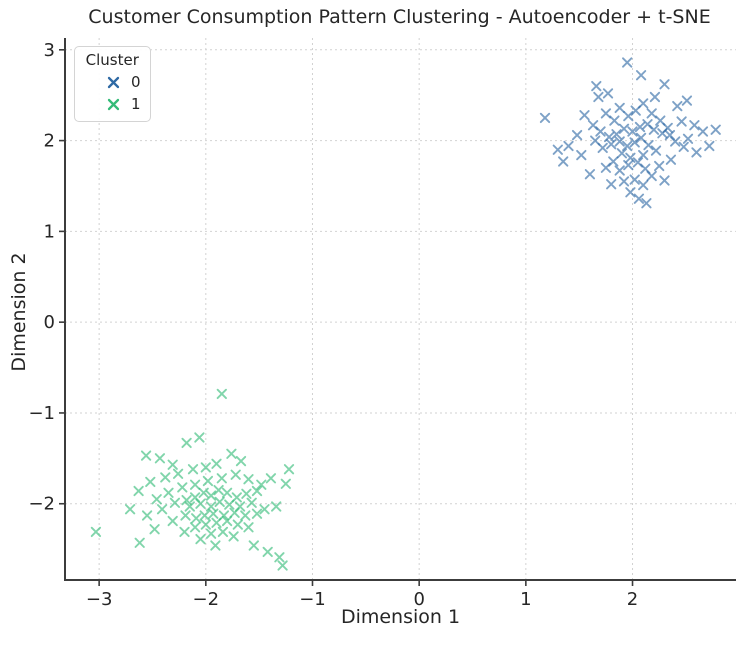  Describe the element at coordinates (99, 599) in the screenshot. I see `x-tick-label: −3` at that location.